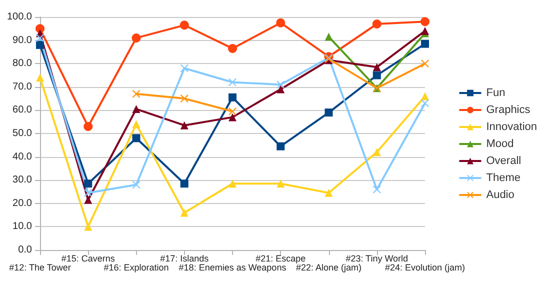 Image resolution: width=550 pixels, height=288 pixels. What do you see at coordinates (25, 250) in the screenshot?
I see `y-tick-label: 0.0` at bounding box center [25, 250].